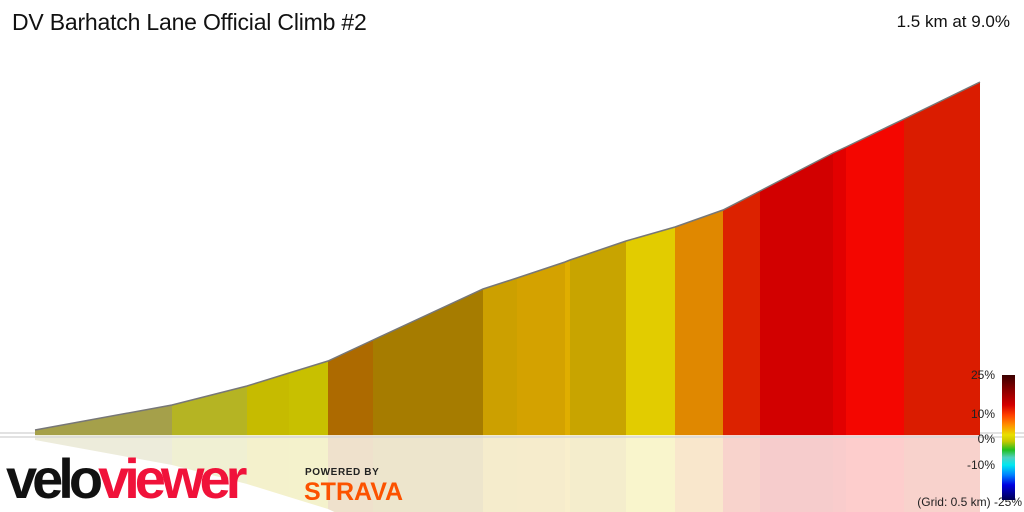  Describe the element at coordinates (342, 472) in the screenshot. I see `powered-by-label: POWERED BY` at that location.